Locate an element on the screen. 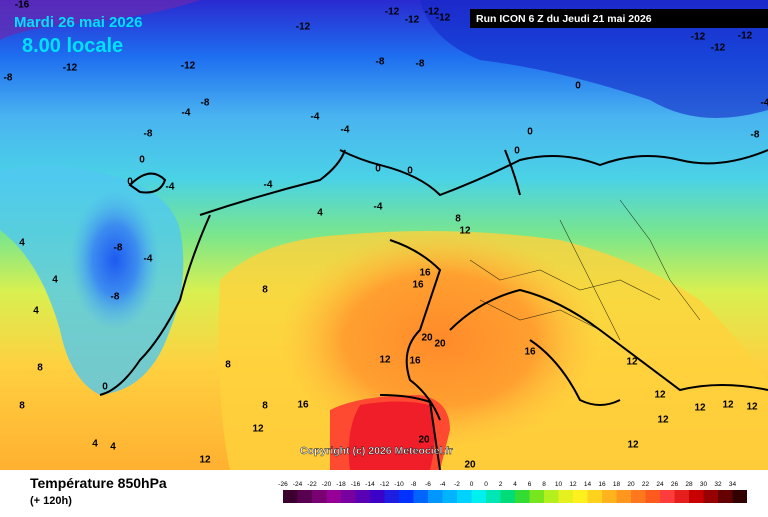 The image size is (768, 517). colorbar-label: 12 is located at coordinates (573, 484).